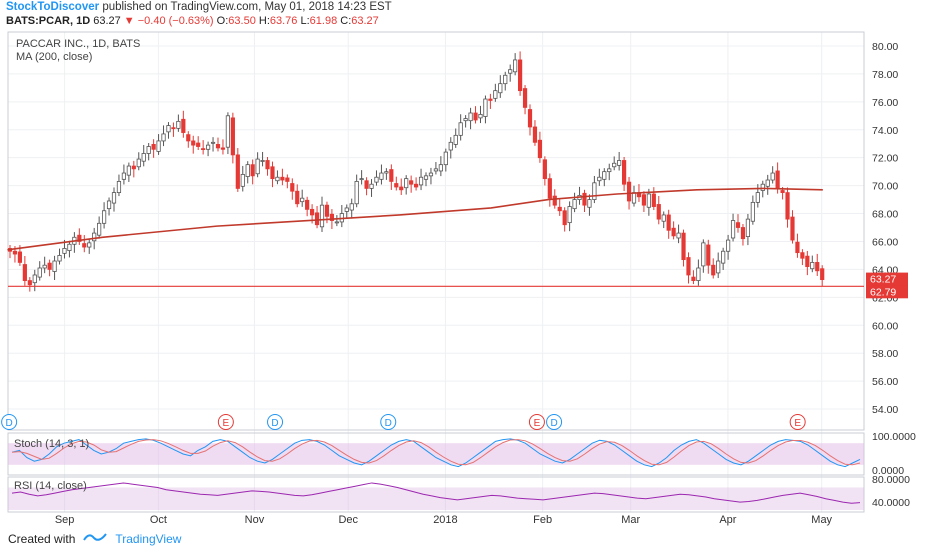  Describe the element at coordinates (54, 57) in the screenshot. I see `legend-ma: MA (200, close)` at that location.